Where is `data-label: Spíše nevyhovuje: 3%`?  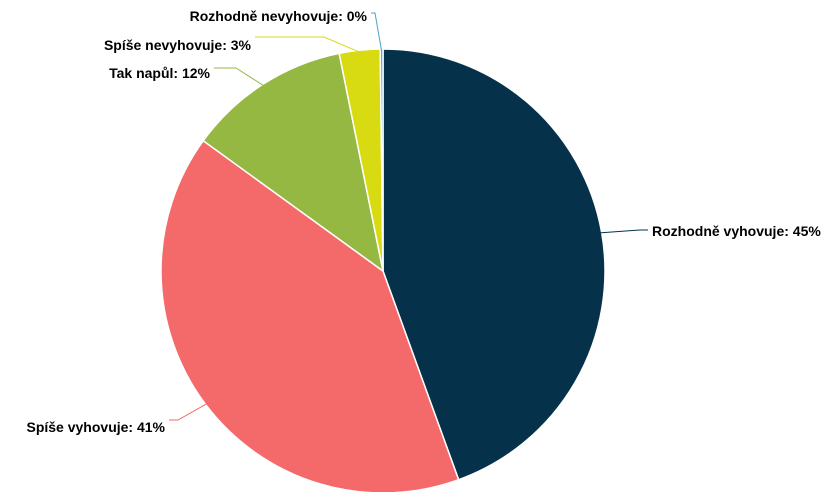 data-label: Spíše nevyhovuje: 3% is located at coordinates (178, 45).